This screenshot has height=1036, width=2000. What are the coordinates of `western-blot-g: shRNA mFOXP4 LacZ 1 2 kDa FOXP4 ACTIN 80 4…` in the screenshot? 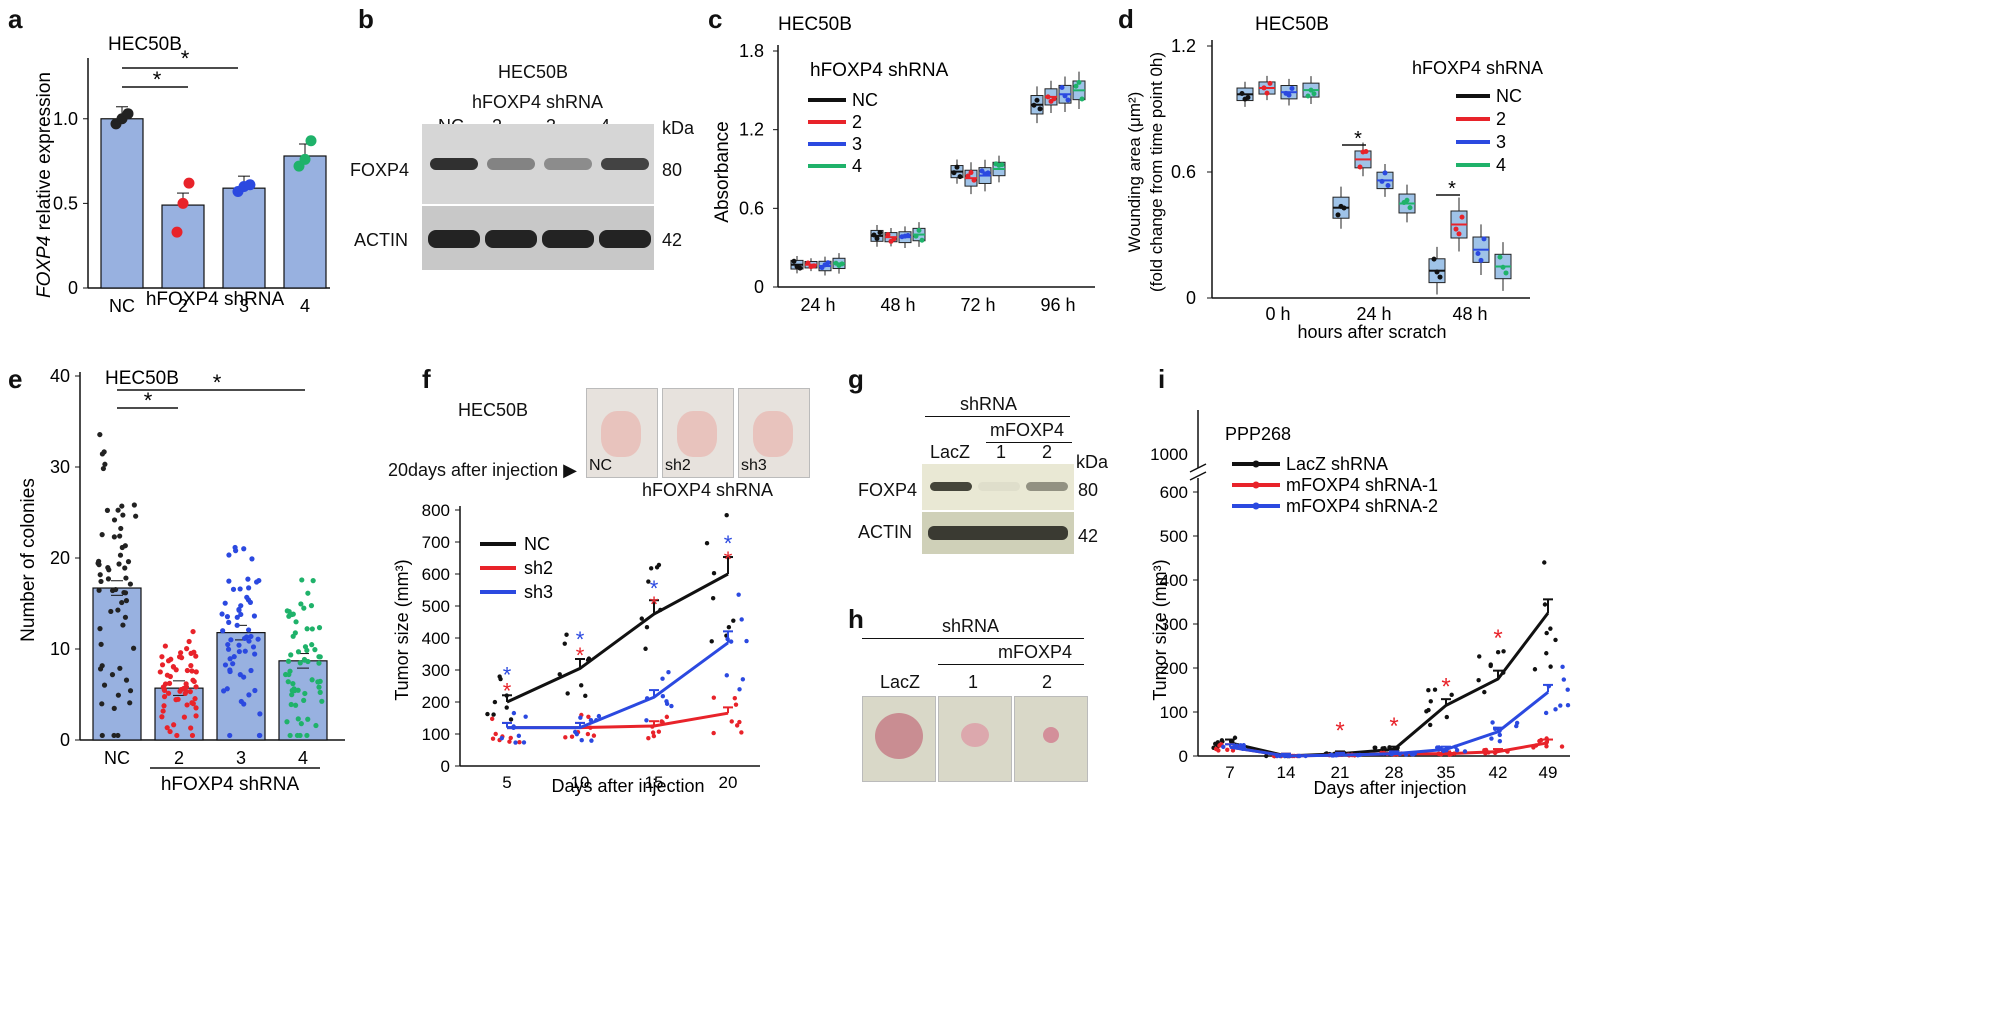 It's located at (1010, 460).